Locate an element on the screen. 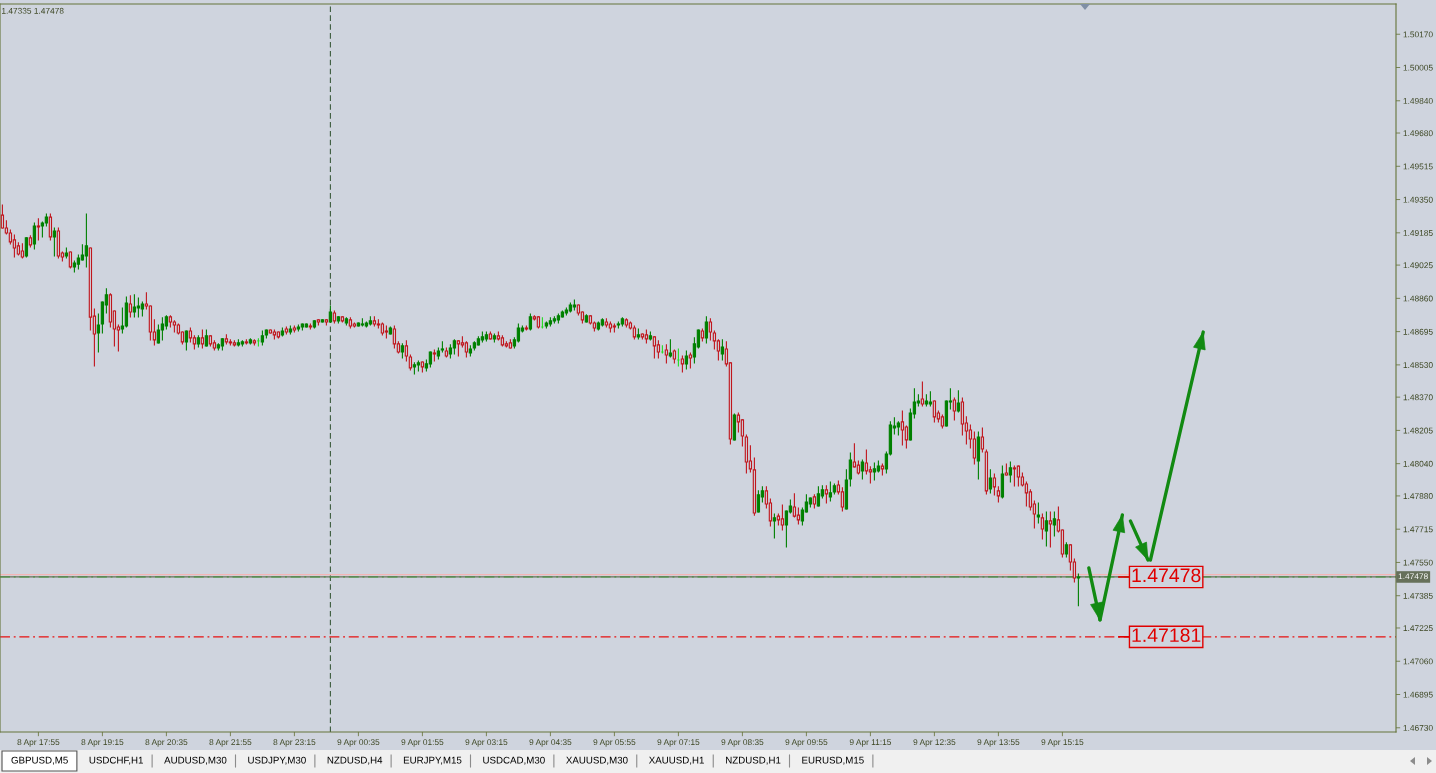  y-tick-label: 1.47715 is located at coordinates (1418, 529).